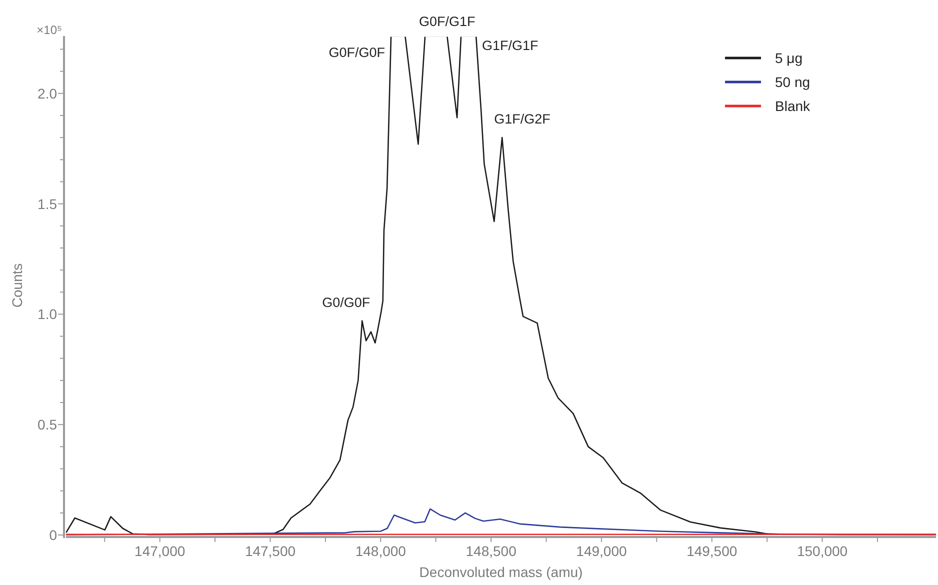 This screenshot has width=938, height=585. What do you see at coordinates (601, 551) in the screenshot?
I see `x-tick-label: 149,000` at bounding box center [601, 551].